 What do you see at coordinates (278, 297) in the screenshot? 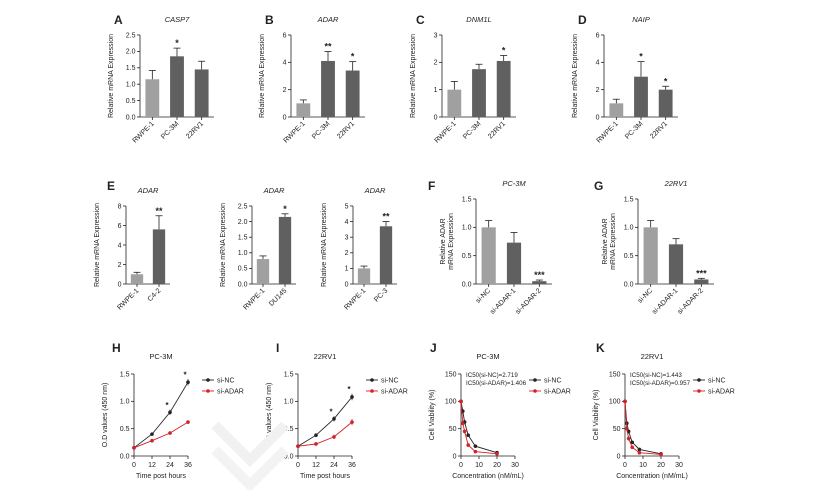
I see `x-tick-label: DU145` at bounding box center [278, 297].